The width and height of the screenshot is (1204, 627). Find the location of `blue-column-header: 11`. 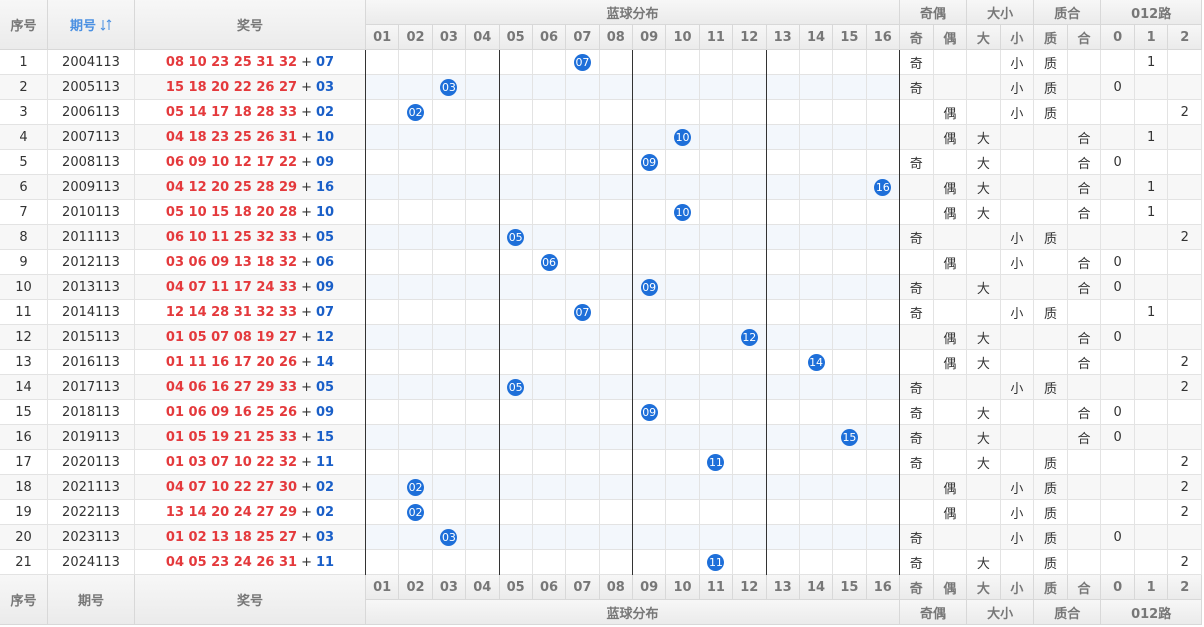

blue-column-header: 11 is located at coordinates (716, 37).